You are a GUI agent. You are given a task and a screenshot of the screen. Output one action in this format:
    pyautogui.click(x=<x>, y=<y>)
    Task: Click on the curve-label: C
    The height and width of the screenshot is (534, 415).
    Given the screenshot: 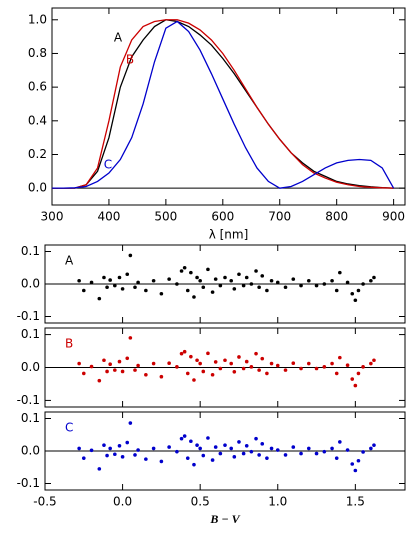 What is the action you would take?
    pyautogui.click(x=108, y=165)
    